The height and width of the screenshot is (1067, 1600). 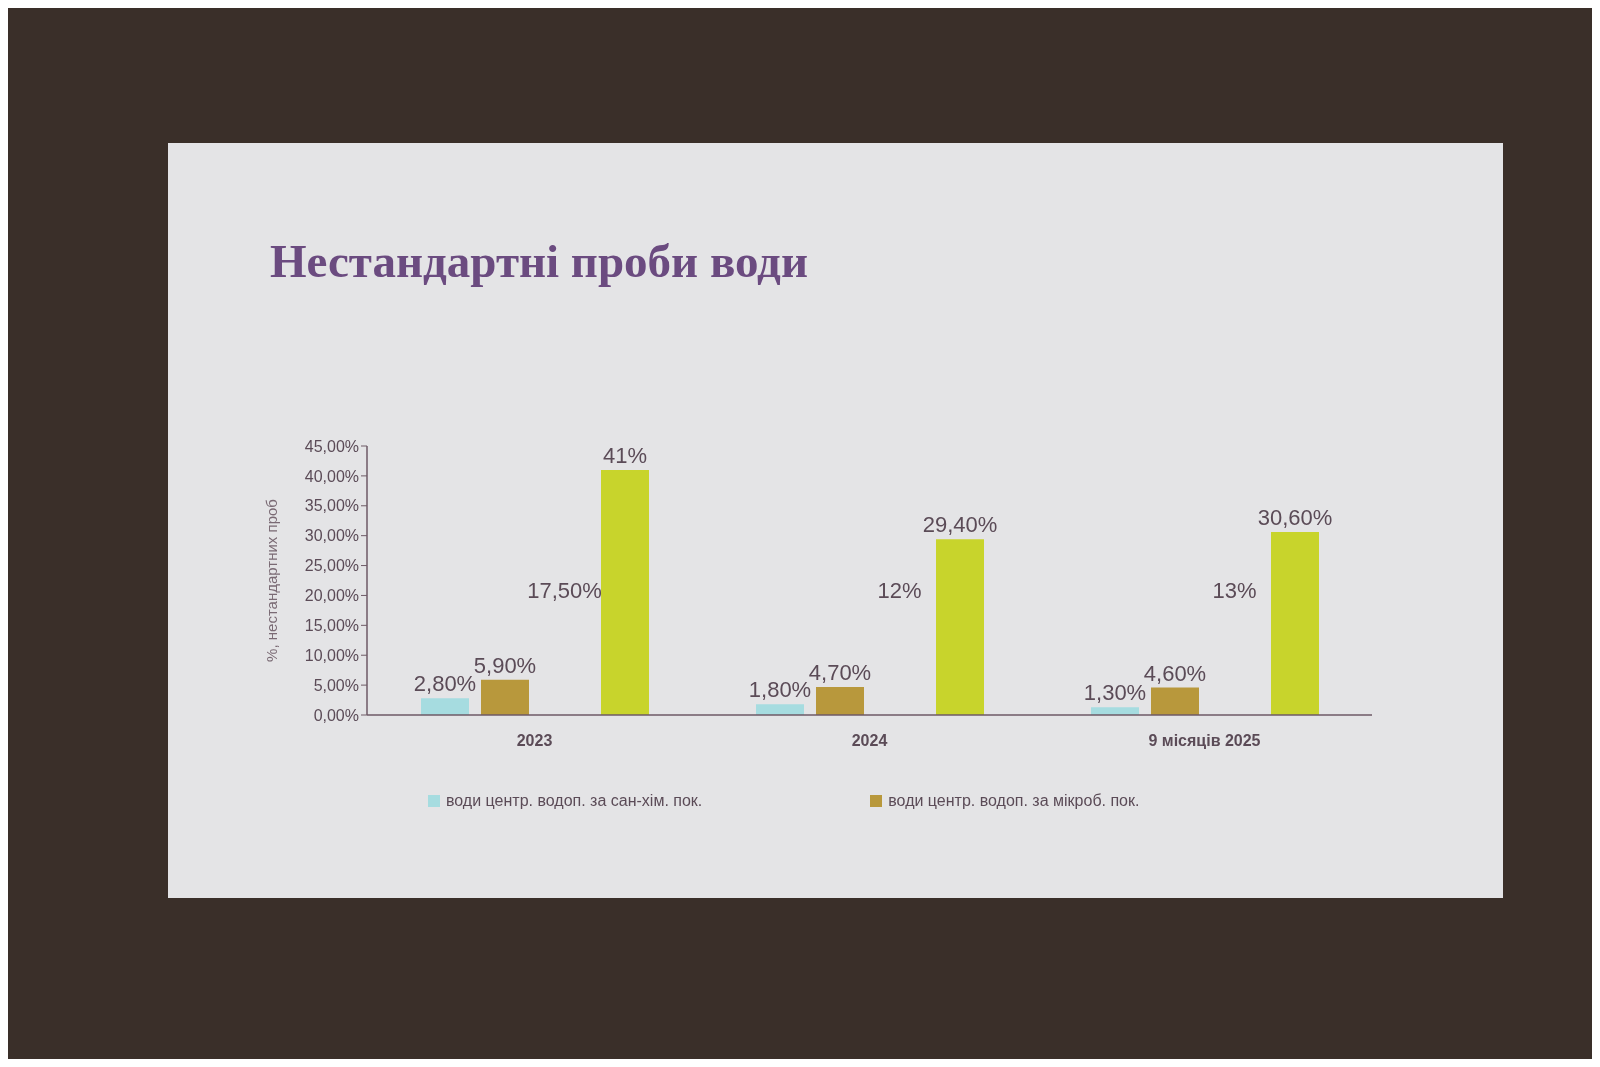 What do you see at coordinates (336, 685) in the screenshot?
I see `y-tick-label: 5,00%` at bounding box center [336, 685].